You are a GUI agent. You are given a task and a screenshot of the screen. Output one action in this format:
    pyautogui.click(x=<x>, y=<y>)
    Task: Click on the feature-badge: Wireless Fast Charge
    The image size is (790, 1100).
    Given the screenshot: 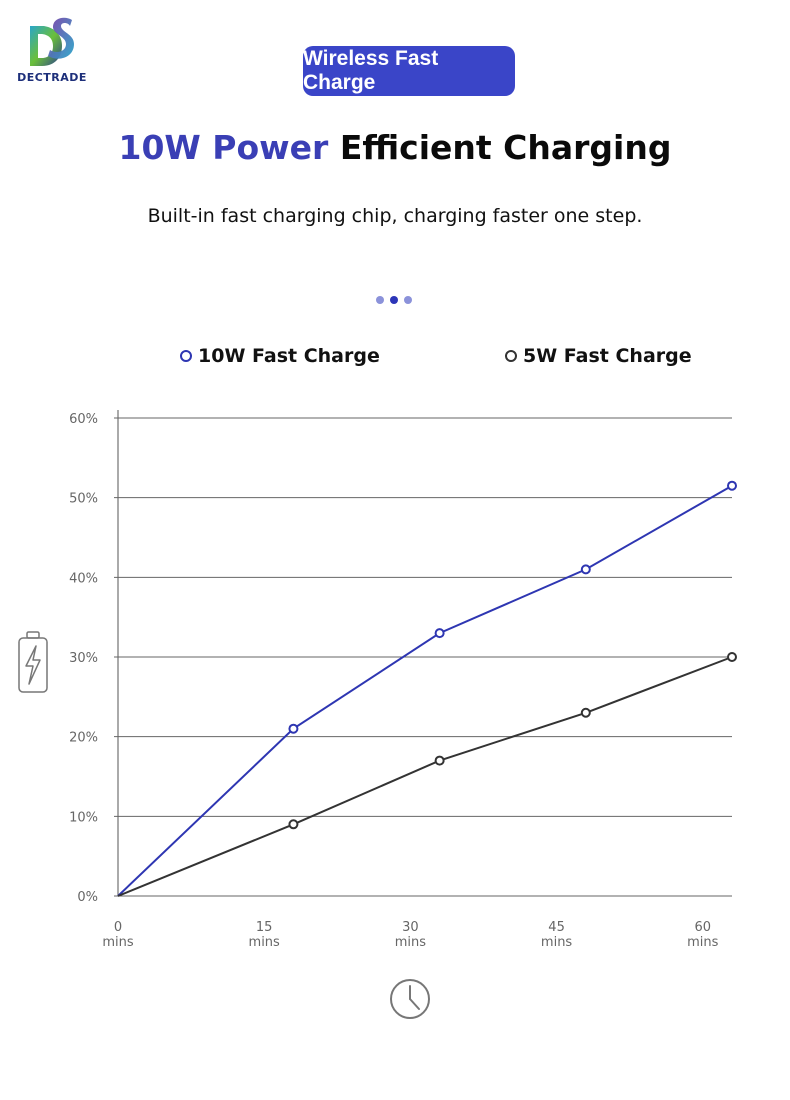 What is the action you would take?
    pyautogui.click(x=409, y=71)
    